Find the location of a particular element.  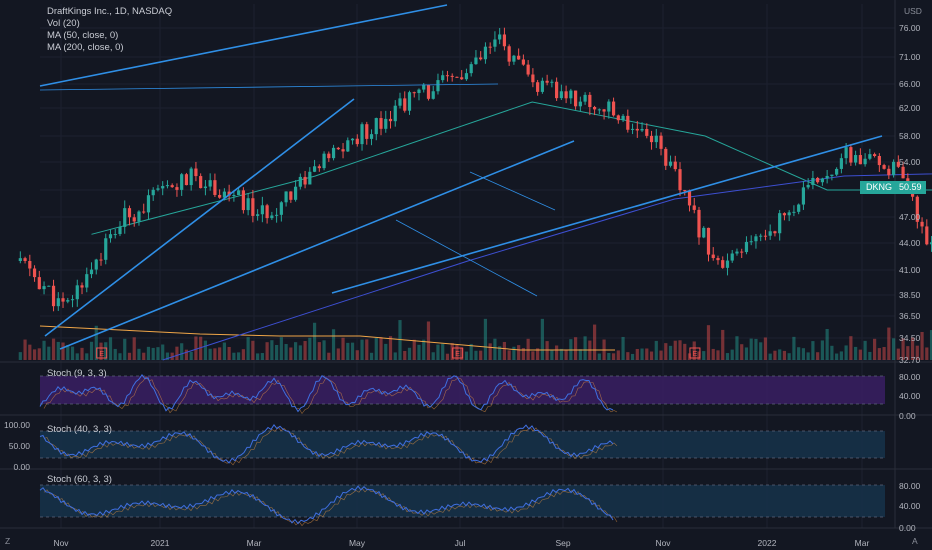

stoch-2-label: Stoch (40, 3, 3) is located at coordinates (79, 429).